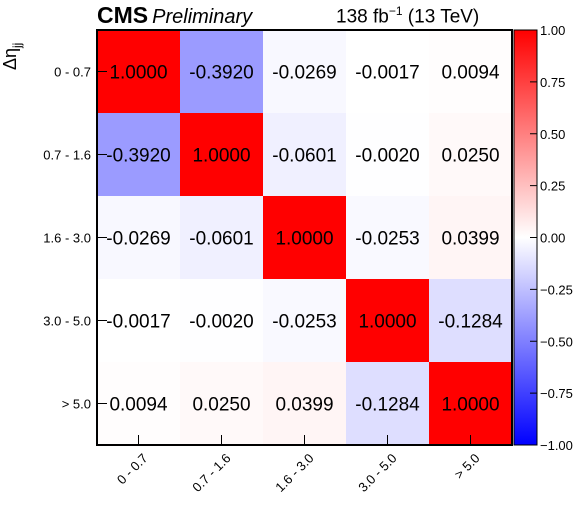 The width and height of the screenshot is (580, 505). Describe the element at coordinates (17, 46) in the screenshot. I see `y-axis-label-subscript: jj` at that location.